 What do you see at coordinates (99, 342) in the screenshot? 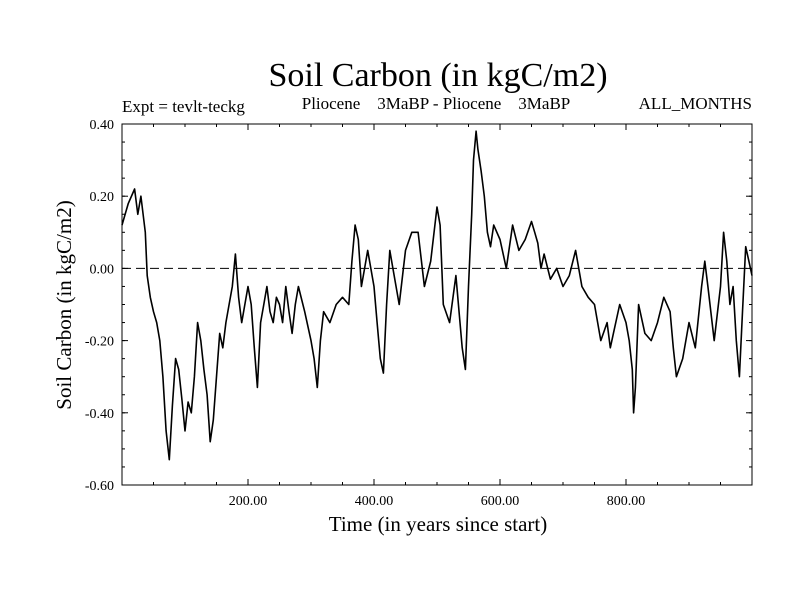
I see `y-tick-label: -0.20` at bounding box center [99, 342].